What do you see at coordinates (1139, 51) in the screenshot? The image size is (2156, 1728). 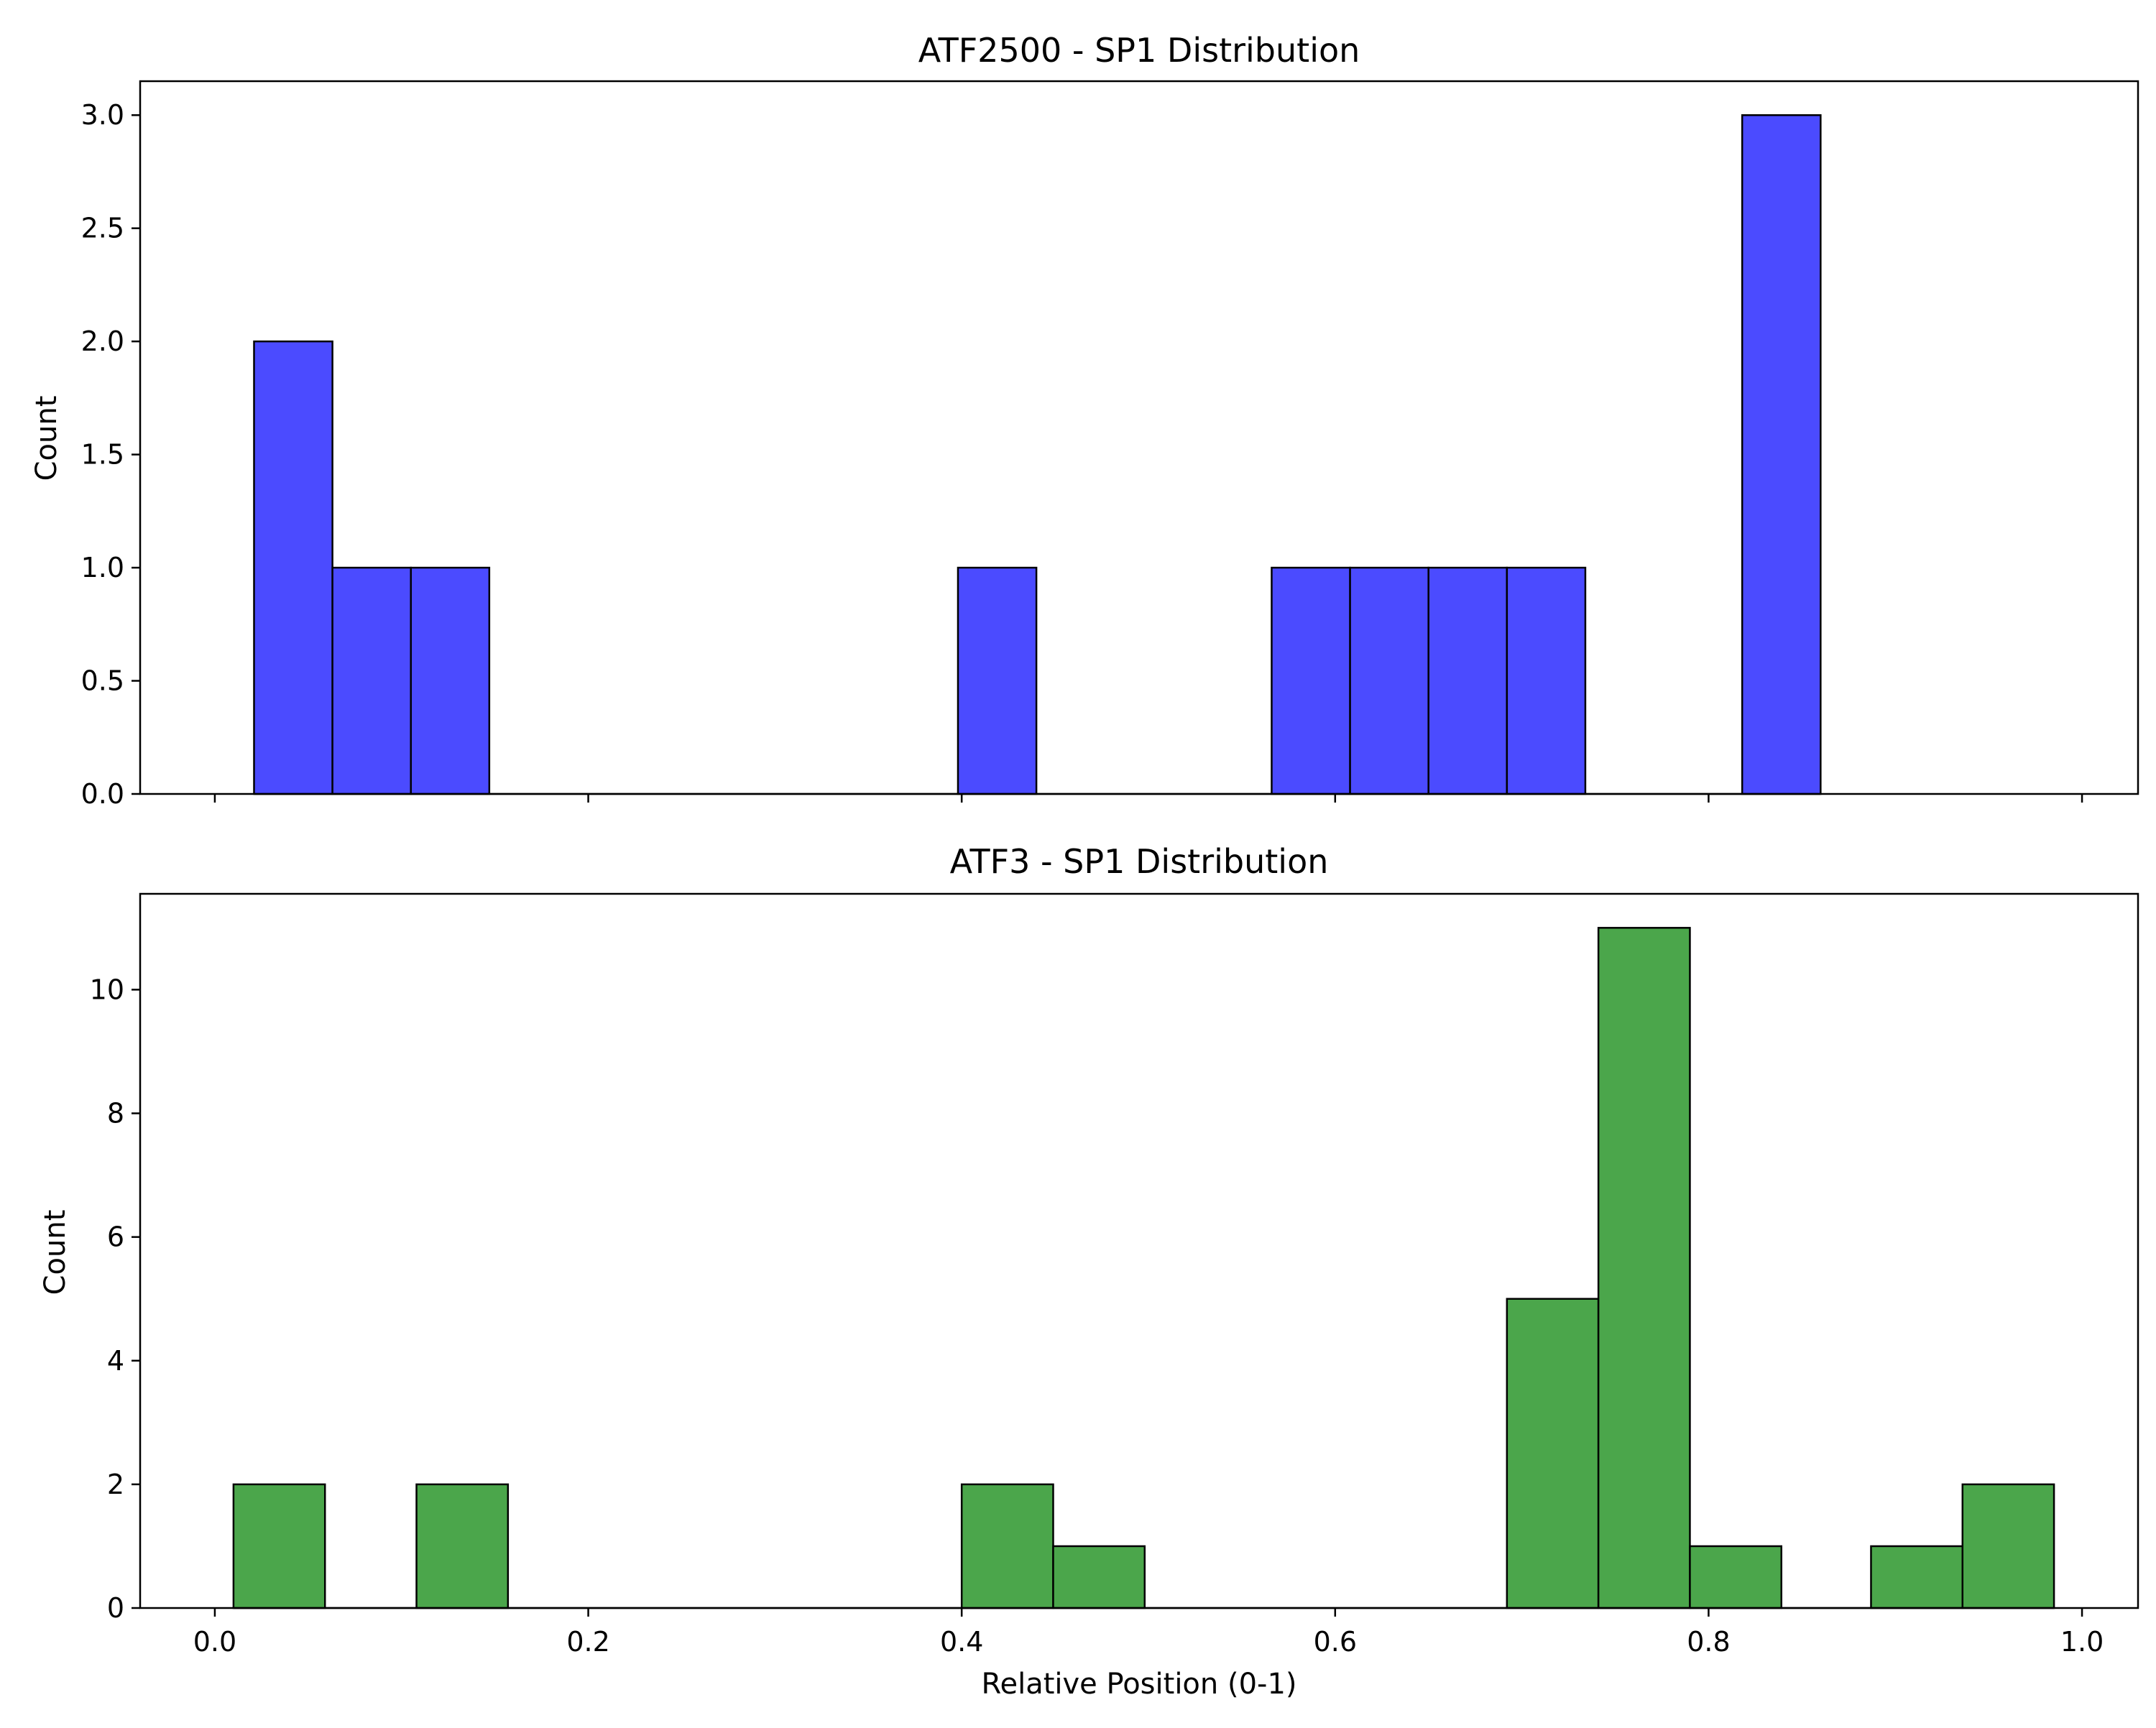 I see `top-chart-title: ATF2500 - SP1 Distribution` at bounding box center [1139, 51].